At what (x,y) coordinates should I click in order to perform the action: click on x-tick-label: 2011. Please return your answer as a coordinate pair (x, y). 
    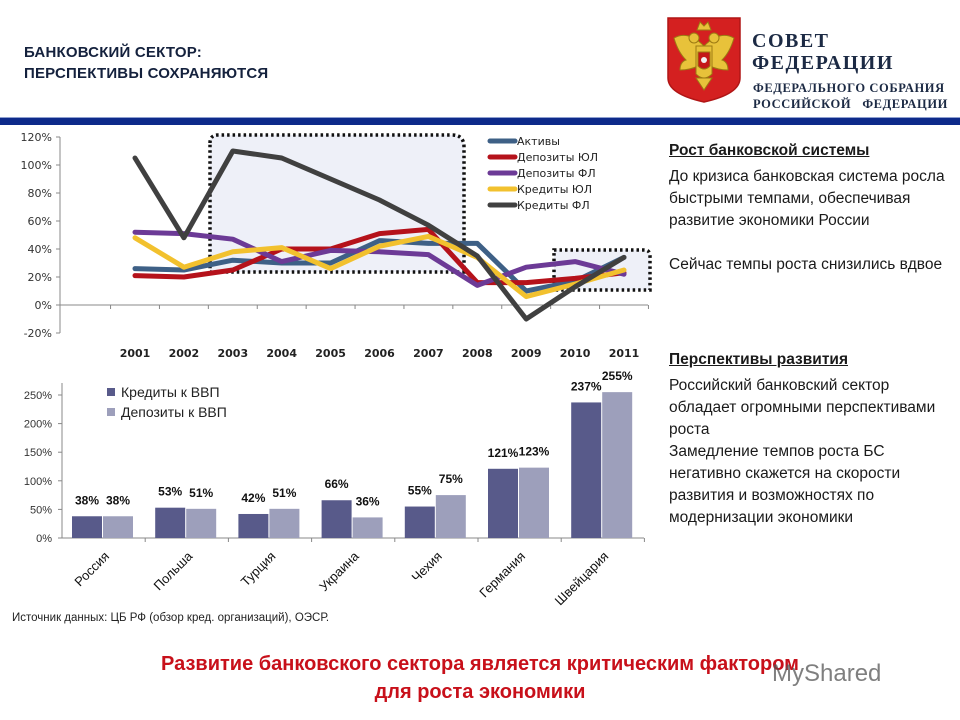
    Looking at the image, I should click on (624, 353).